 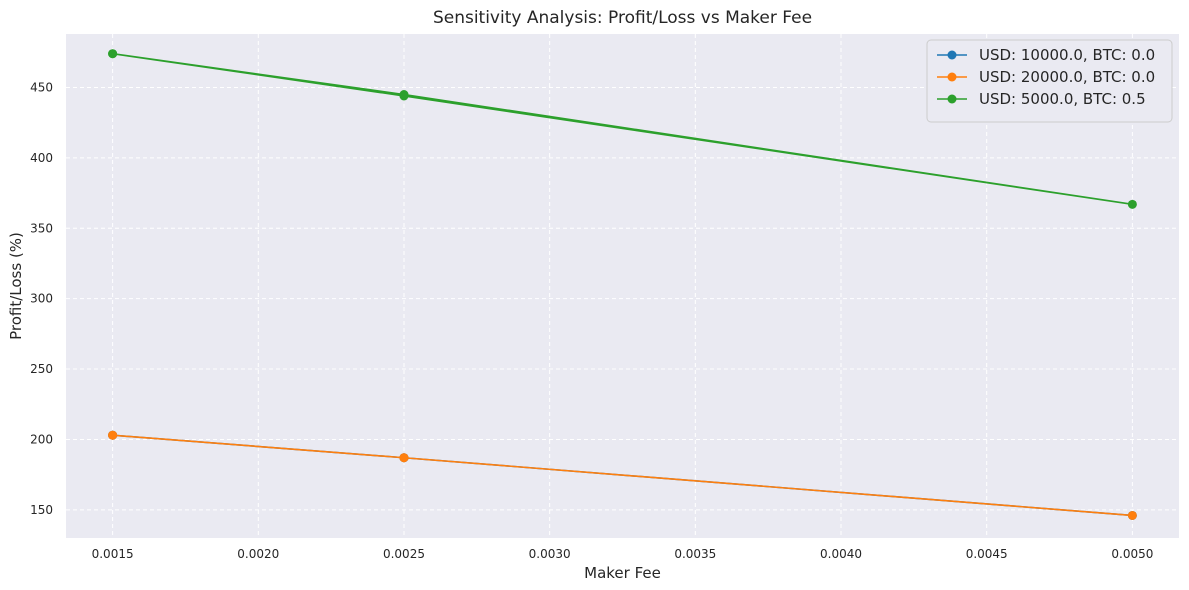 What do you see at coordinates (987, 554) in the screenshot?
I see `x-tick-label: 0.0045` at bounding box center [987, 554].